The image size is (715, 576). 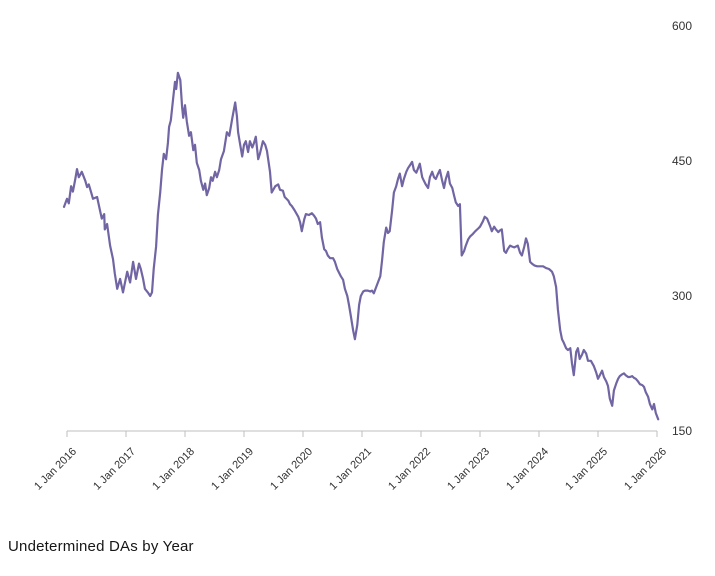 I want to click on x-axis-label: 1 Jan 2020, so click(x=291, y=469).